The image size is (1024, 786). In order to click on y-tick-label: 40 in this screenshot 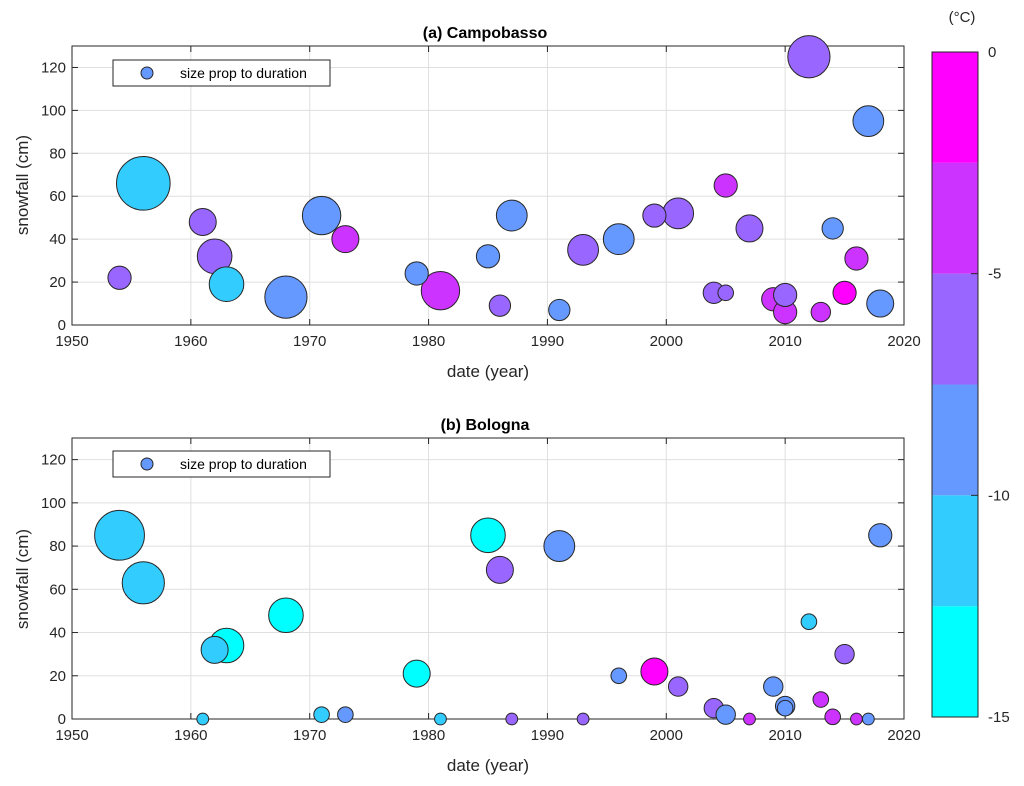, I will do `click(57, 239)`.